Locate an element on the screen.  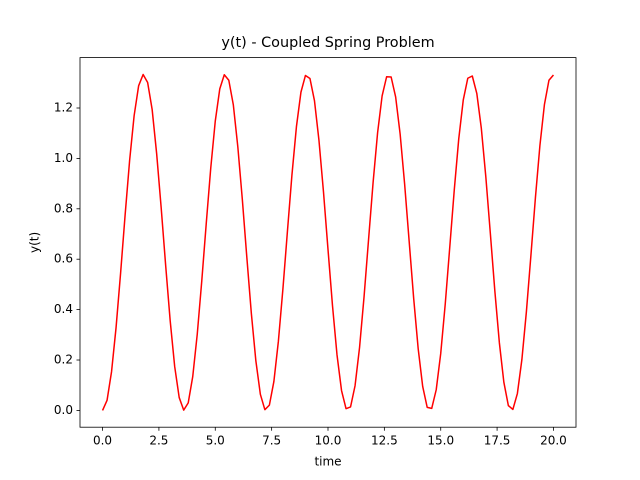
y-tick-label: 1.0 is located at coordinates (63, 158).